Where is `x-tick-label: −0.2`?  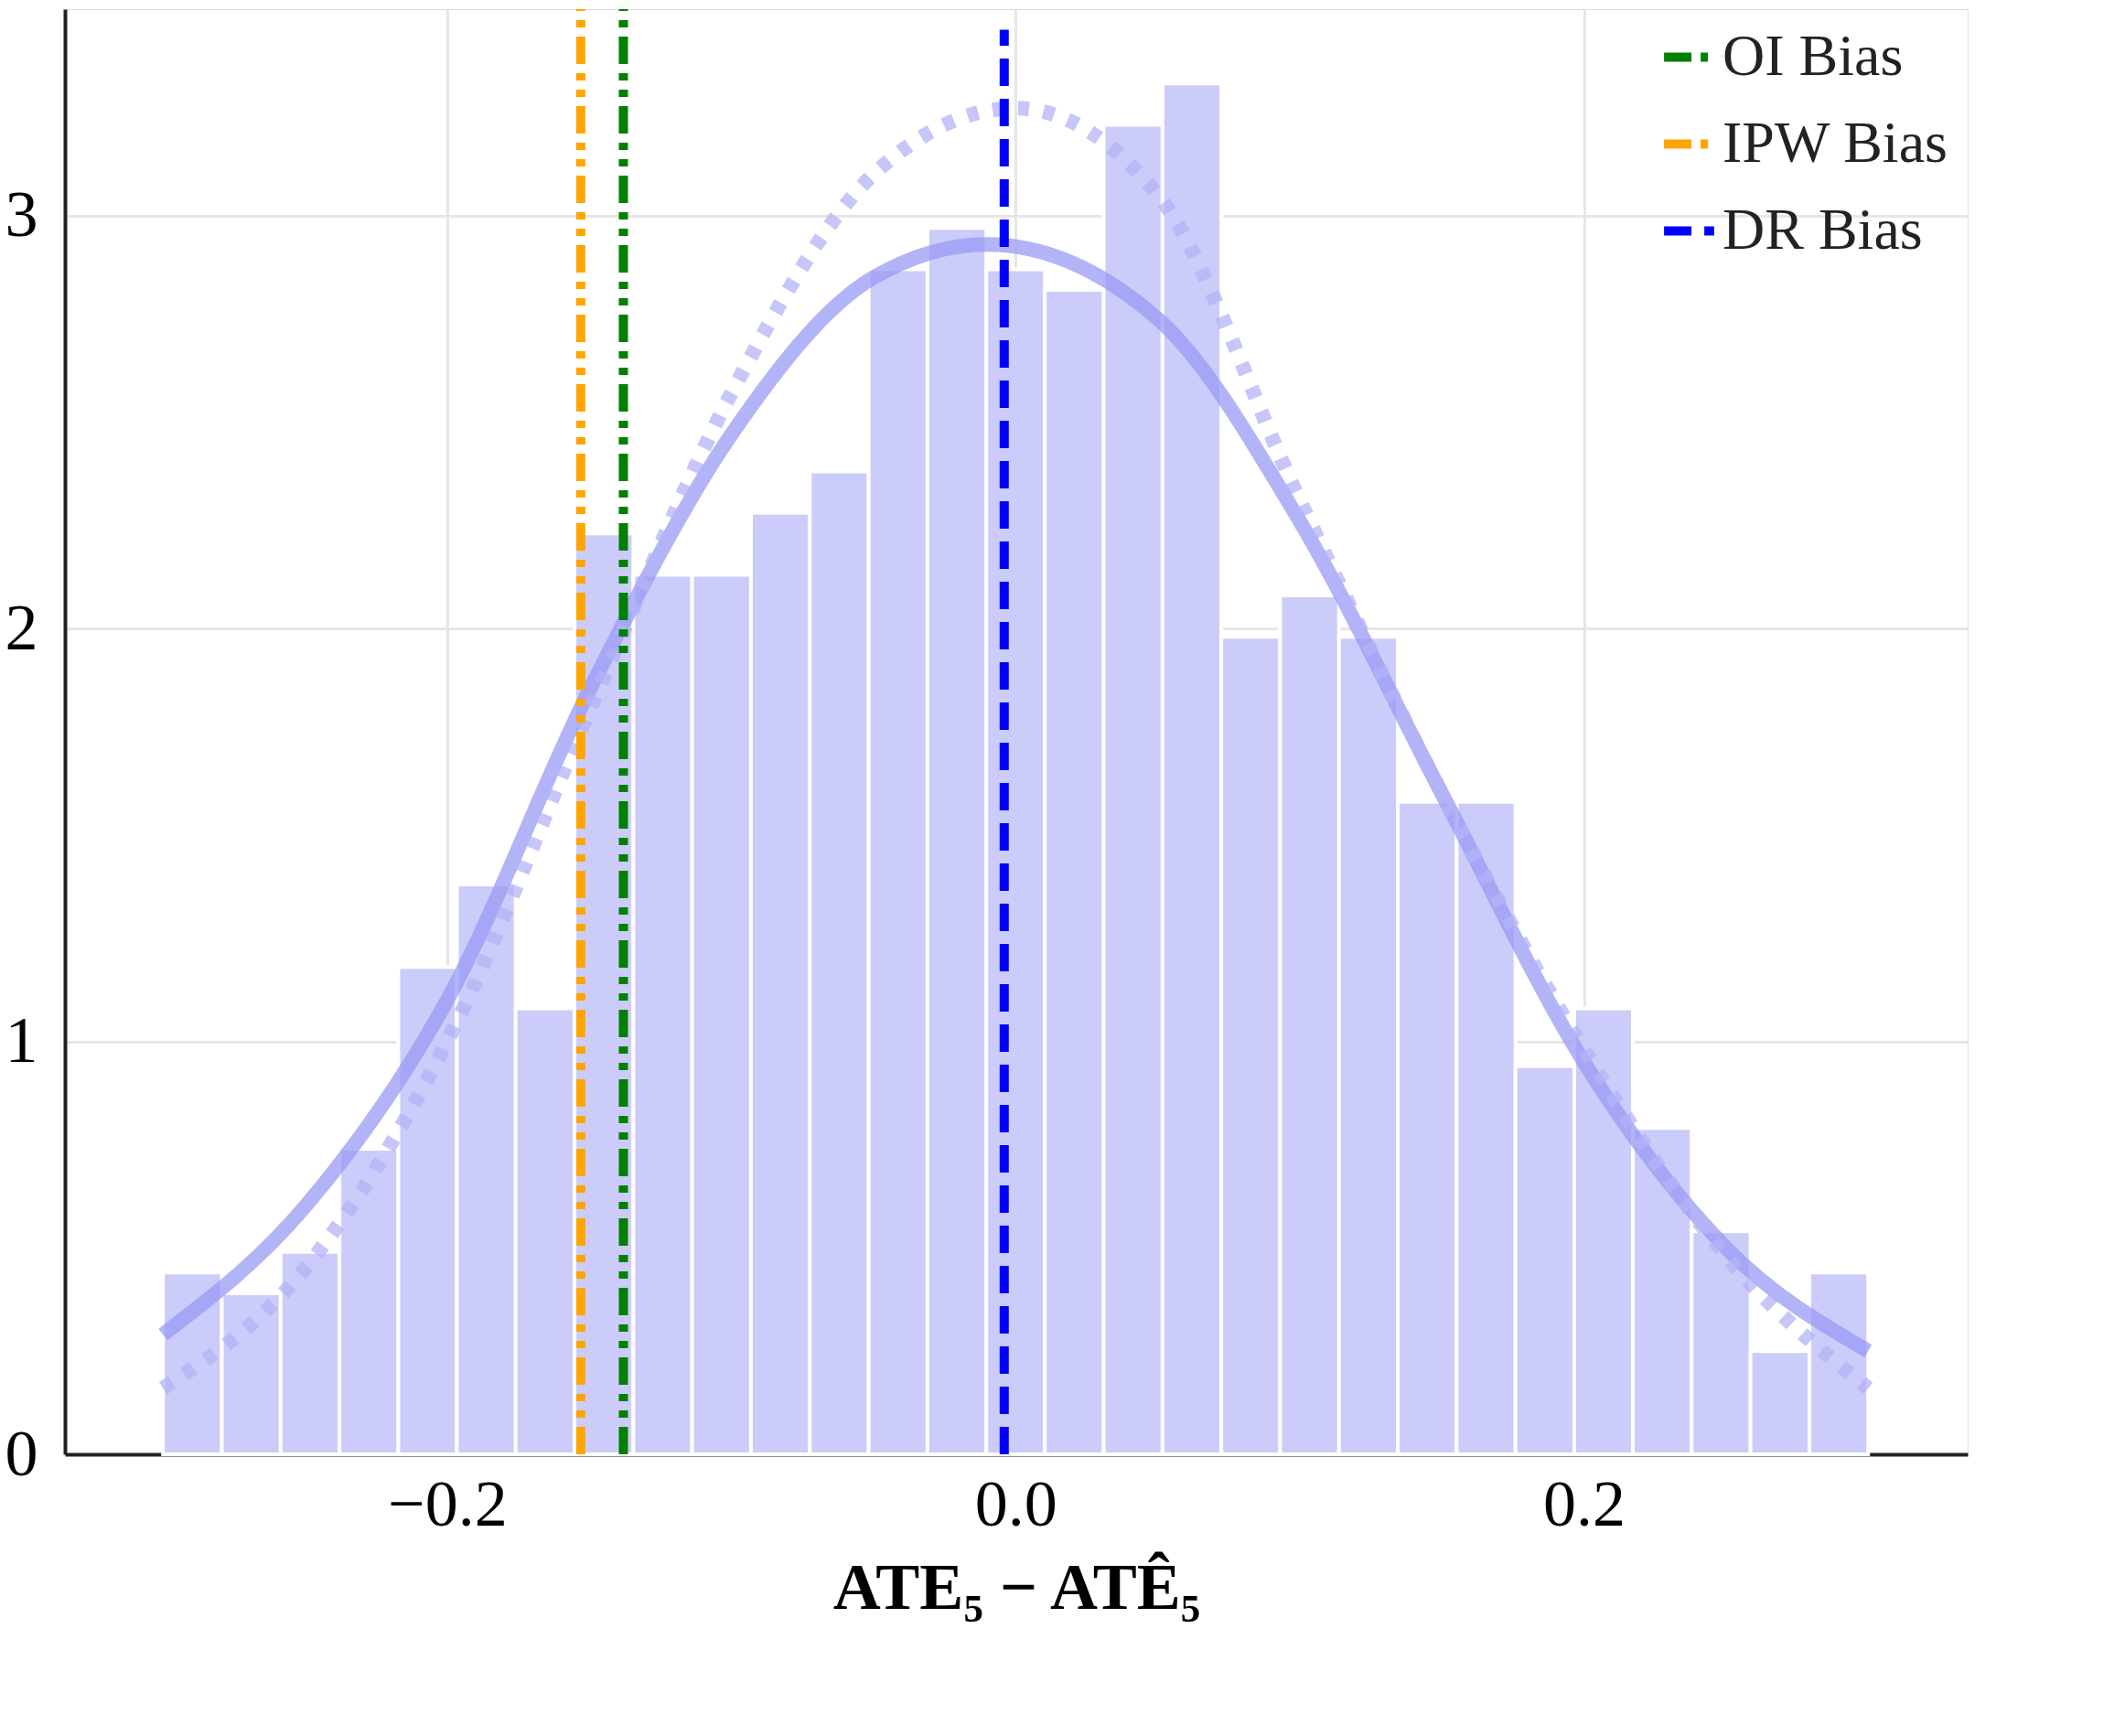 x-tick-label: −0.2 is located at coordinates (448, 1503).